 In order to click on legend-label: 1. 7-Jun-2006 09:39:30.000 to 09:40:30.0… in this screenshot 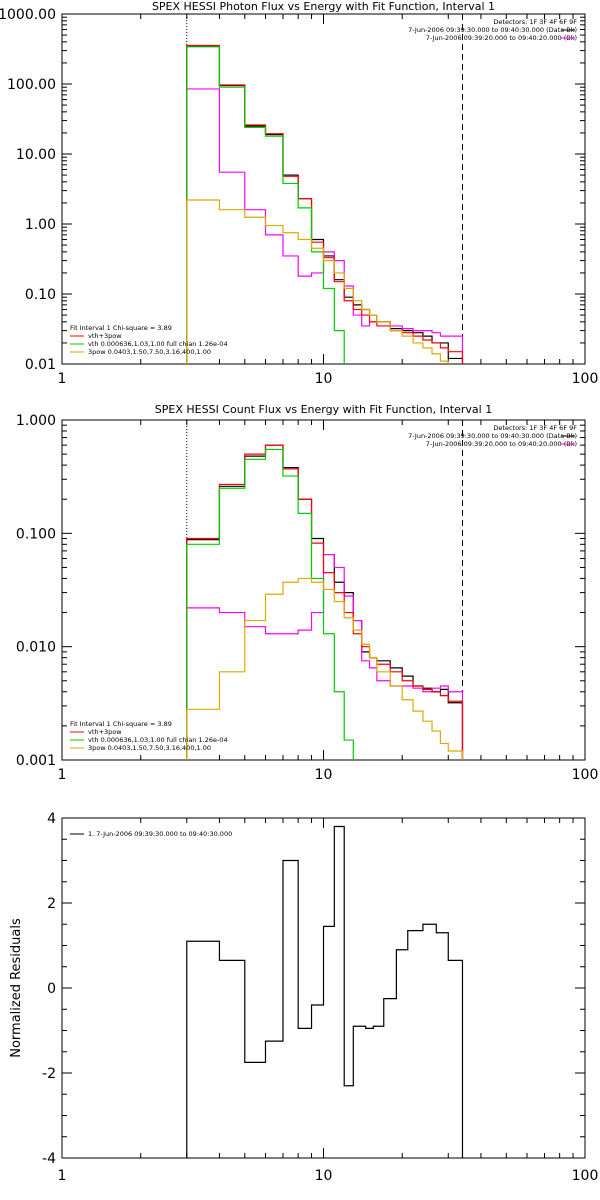, I will do `click(160, 834)`.